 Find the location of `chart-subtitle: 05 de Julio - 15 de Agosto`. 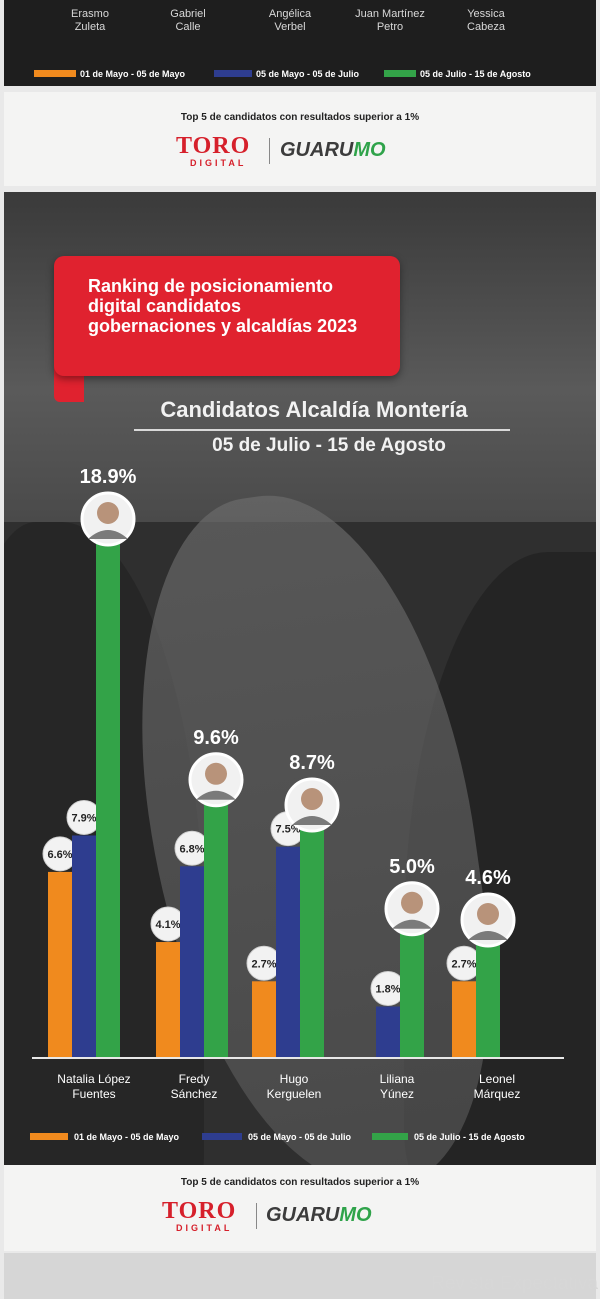

chart-subtitle: 05 de Julio - 15 de Agosto is located at coordinates (329, 445).